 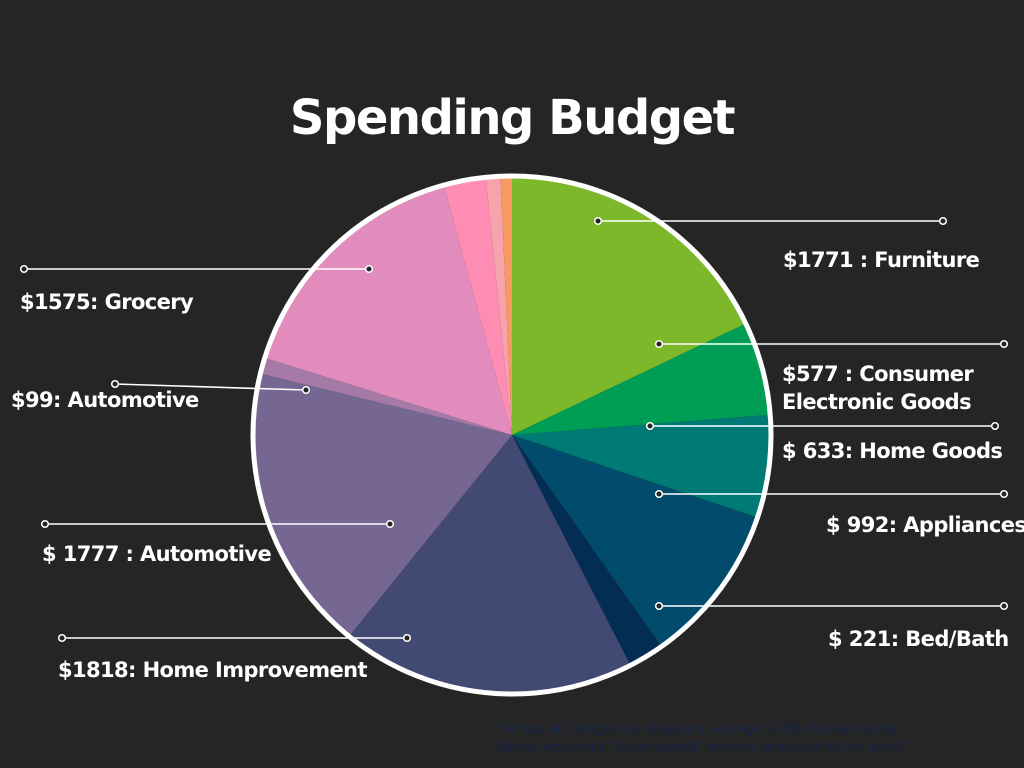 What do you see at coordinates (881, 260) in the screenshot?
I see `slice-label: $1771 : Furniture` at bounding box center [881, 260].